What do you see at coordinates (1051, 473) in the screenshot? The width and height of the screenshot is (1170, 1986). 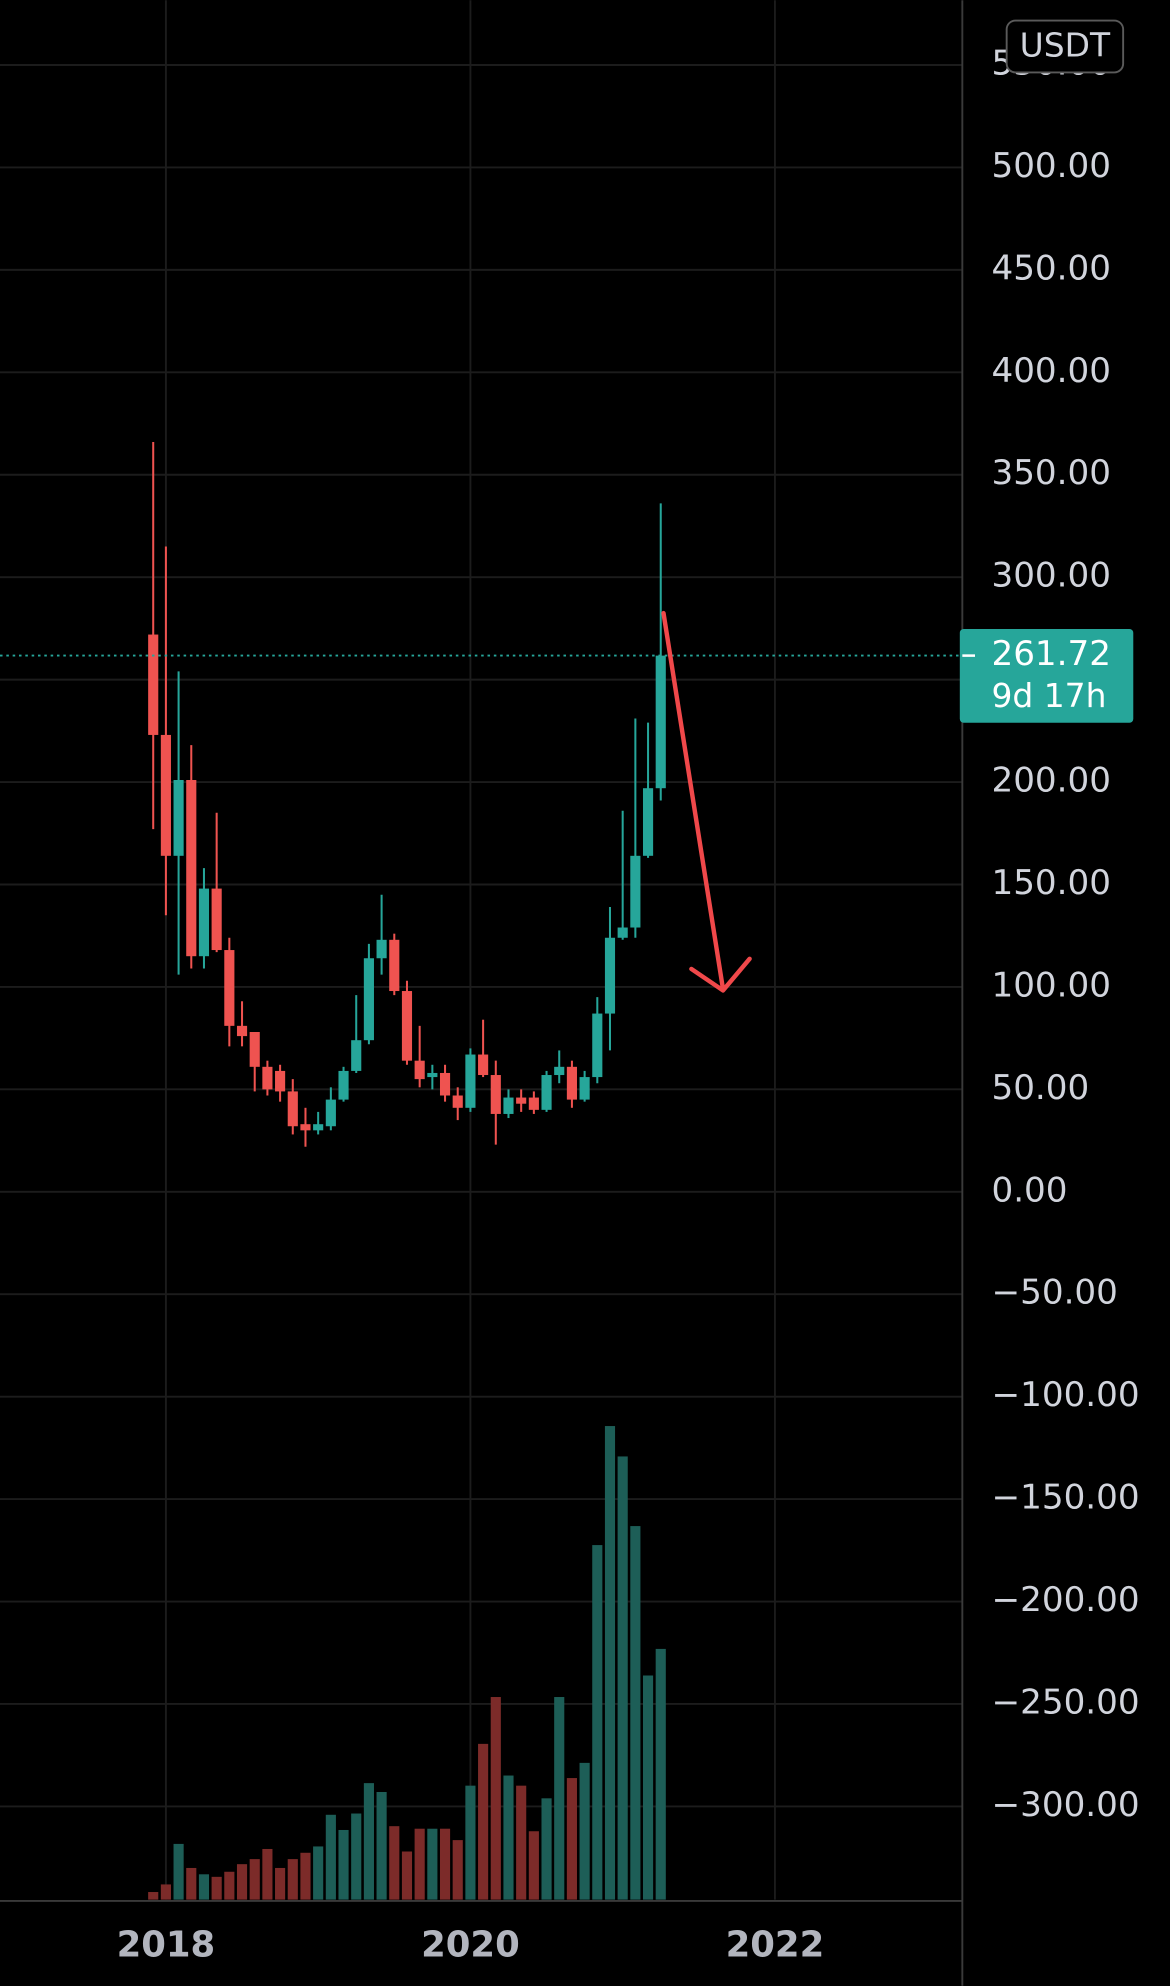 I see `y-tick-label: 350.00` at bounding box center [1051, 473].